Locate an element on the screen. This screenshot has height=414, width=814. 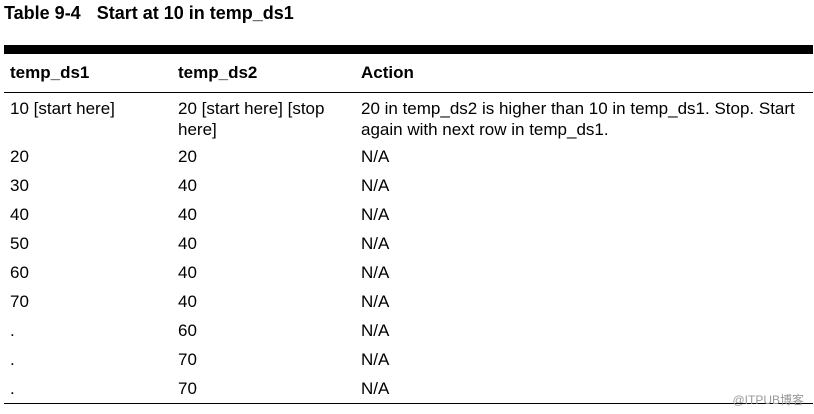
column-header-temp-ds1: temp_ds1 is located at coordinates (88, 73).